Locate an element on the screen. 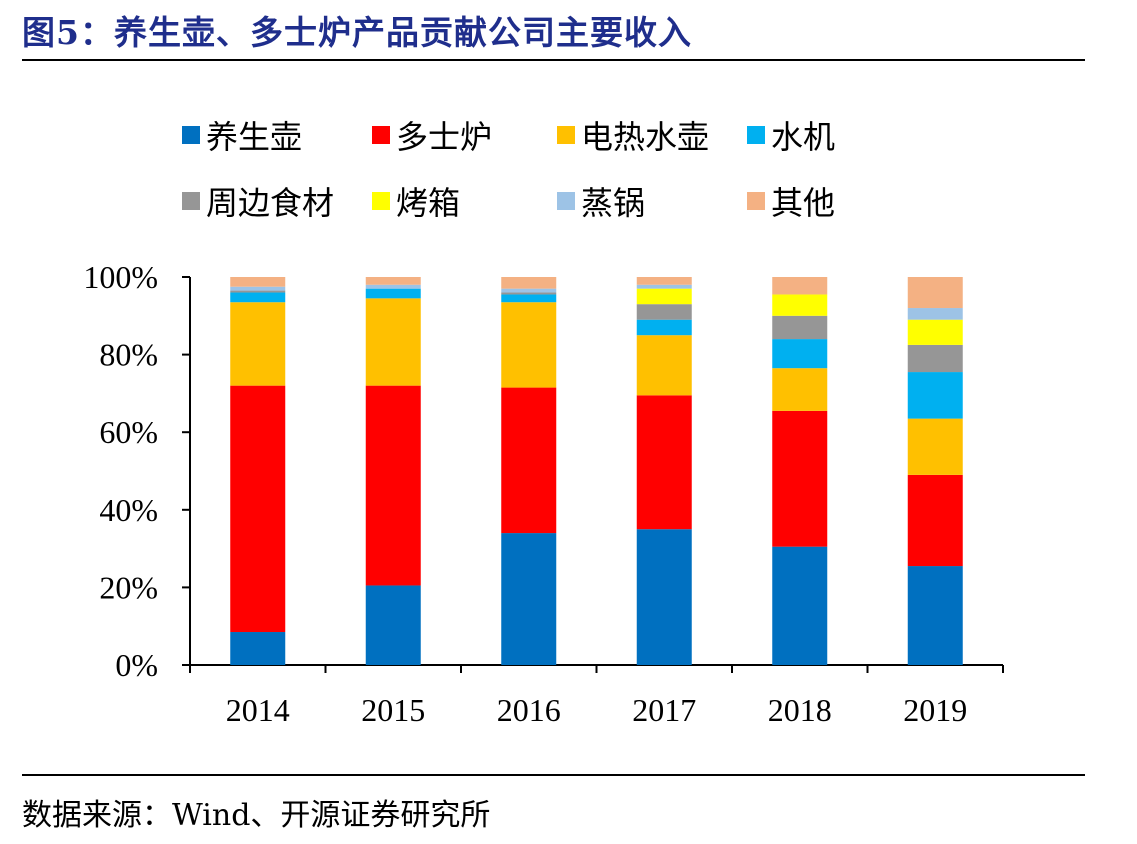 The width and height of the screenshot is (1137, 844). legend-item: 周边食材 is located at coordinates (258, 201).